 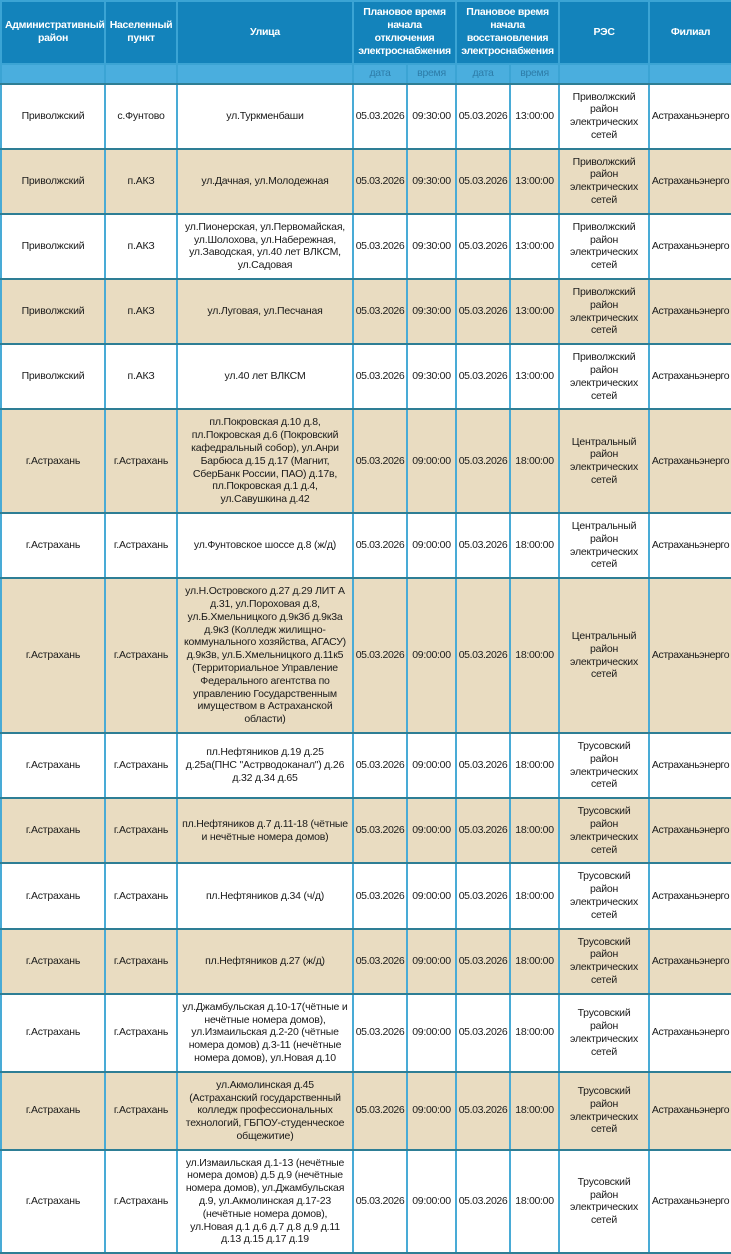 What do you see at coordinates (365, 74) in the screenshot?
I see `subheader-row: дата время дата время` at bounding box center [365, 74].